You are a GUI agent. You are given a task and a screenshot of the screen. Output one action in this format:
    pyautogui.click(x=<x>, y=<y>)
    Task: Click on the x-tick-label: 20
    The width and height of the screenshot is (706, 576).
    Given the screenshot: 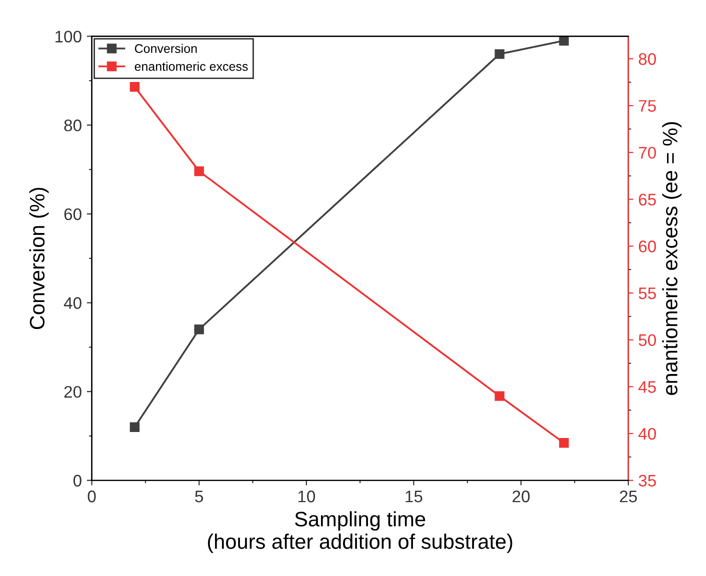 What is the action you would take?
    pyautogui.click(x=521, y=496)
    